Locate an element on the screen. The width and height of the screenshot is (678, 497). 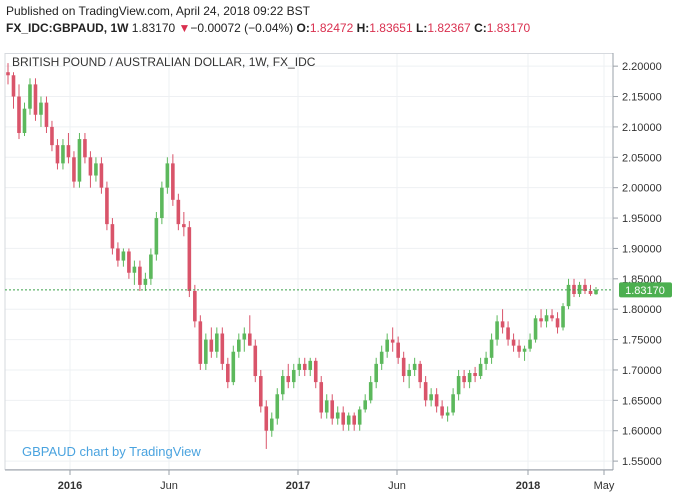
y-tick-label: 1.65000 is located at coordinates (642, 401).